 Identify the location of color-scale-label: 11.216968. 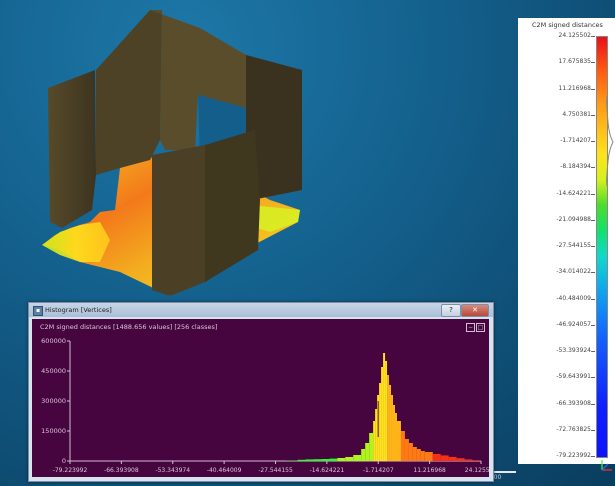
(574, 88).